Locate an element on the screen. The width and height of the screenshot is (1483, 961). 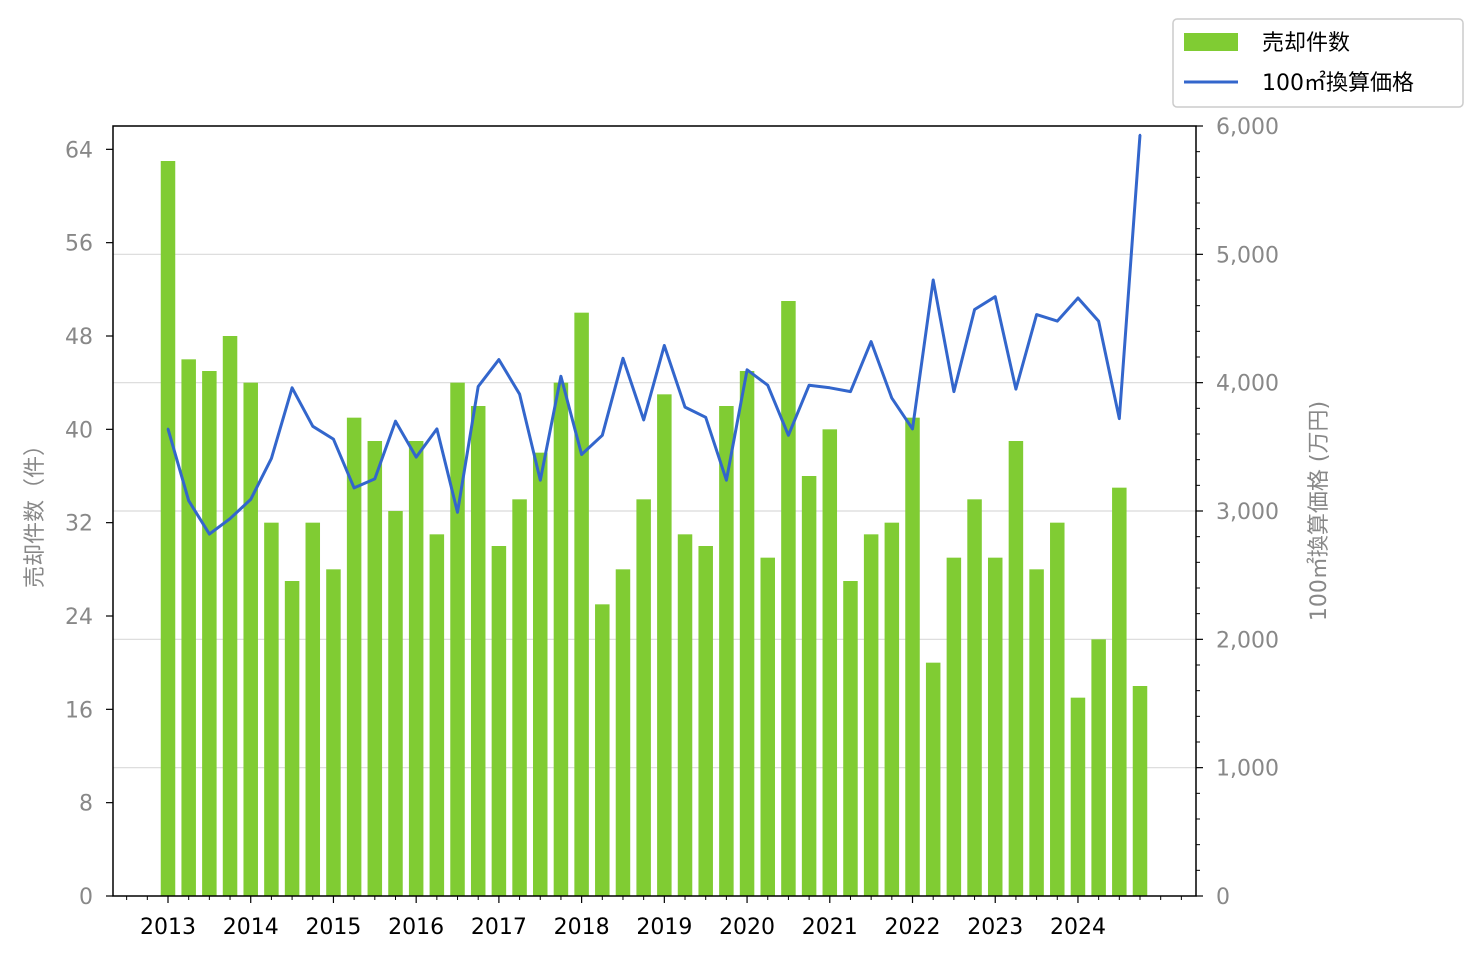
left-tick-label: 40 is located at coordinates (79, 430).